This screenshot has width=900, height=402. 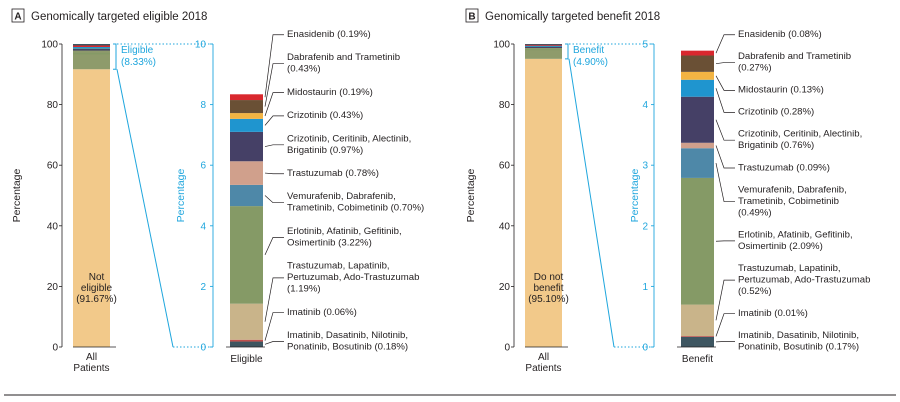 What do you see at coordinates (645, 166) in the screenshot?
I see `detail-tick-label: 3` at bounding box center [645, 166].